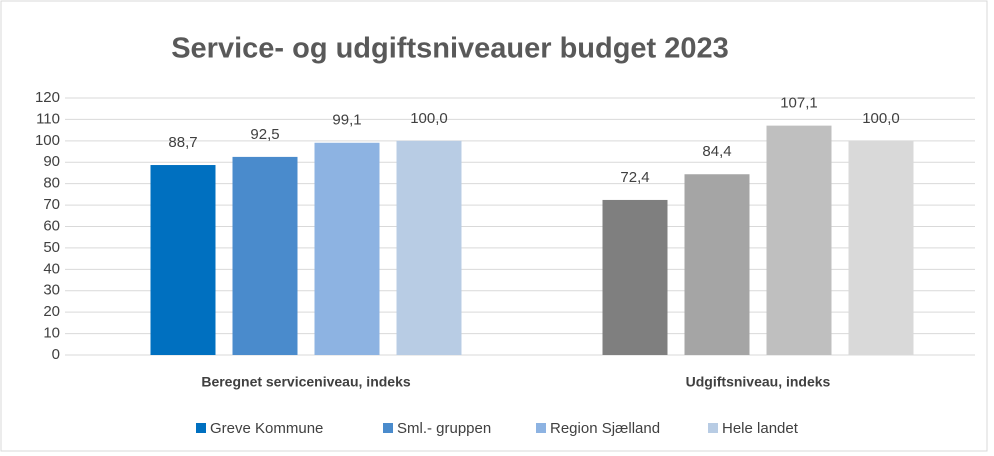 The image size is (994, 456). Describe the element at coordinates (47, 140) in the screenshot. I see `y-tick-label: 100` at that location.